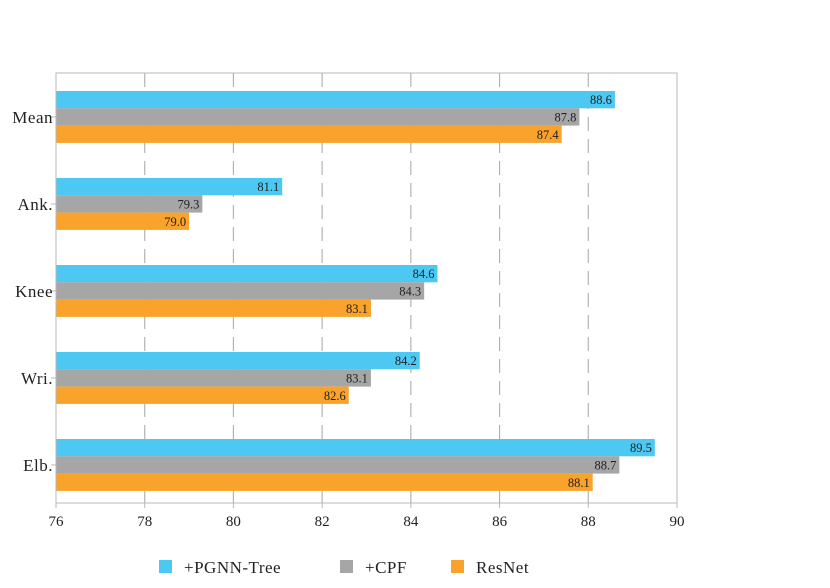 This screenshot has height=588, width=830. What do you see at coordinates (35, 204) in the screenshot?
I see `category-label: Ank.` at bounding box center [35, 204].